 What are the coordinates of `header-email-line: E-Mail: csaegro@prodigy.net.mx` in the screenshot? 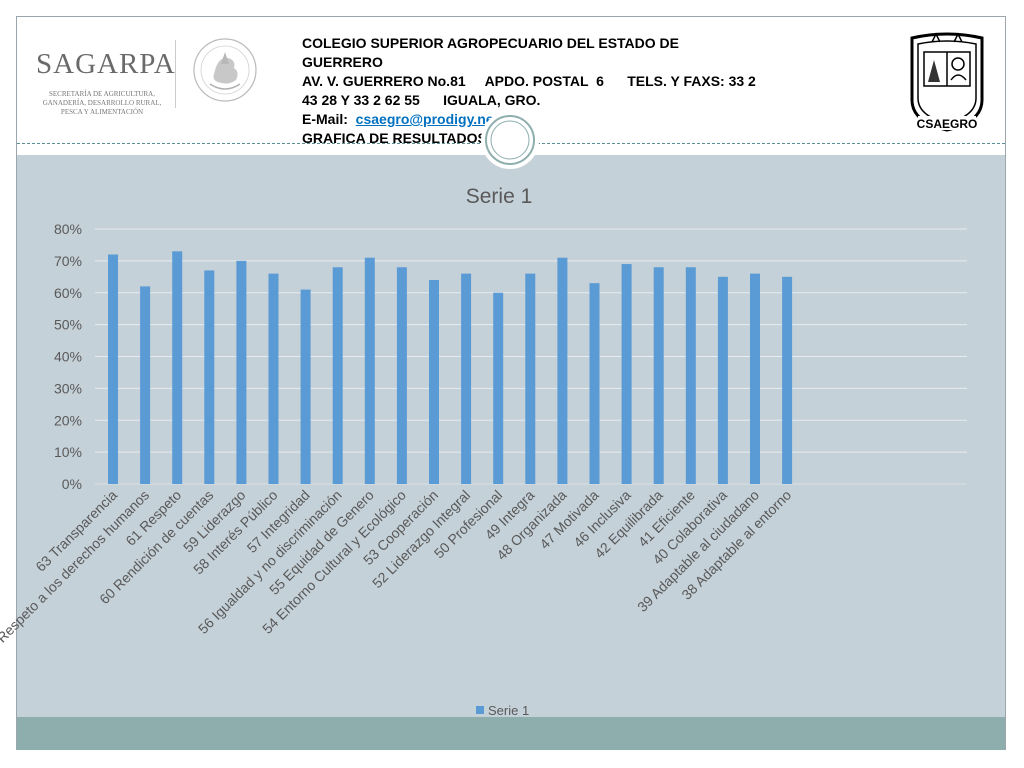 It's located at (572, 119).